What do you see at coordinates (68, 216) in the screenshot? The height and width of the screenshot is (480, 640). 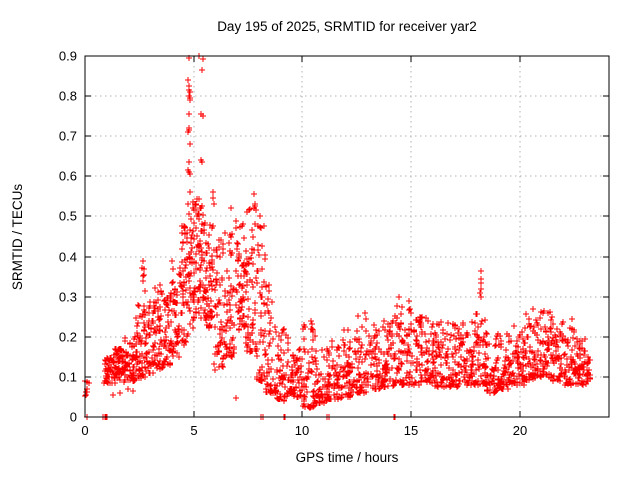 I see `y-tick-label: 0.5` at bounding box center [68, 216].